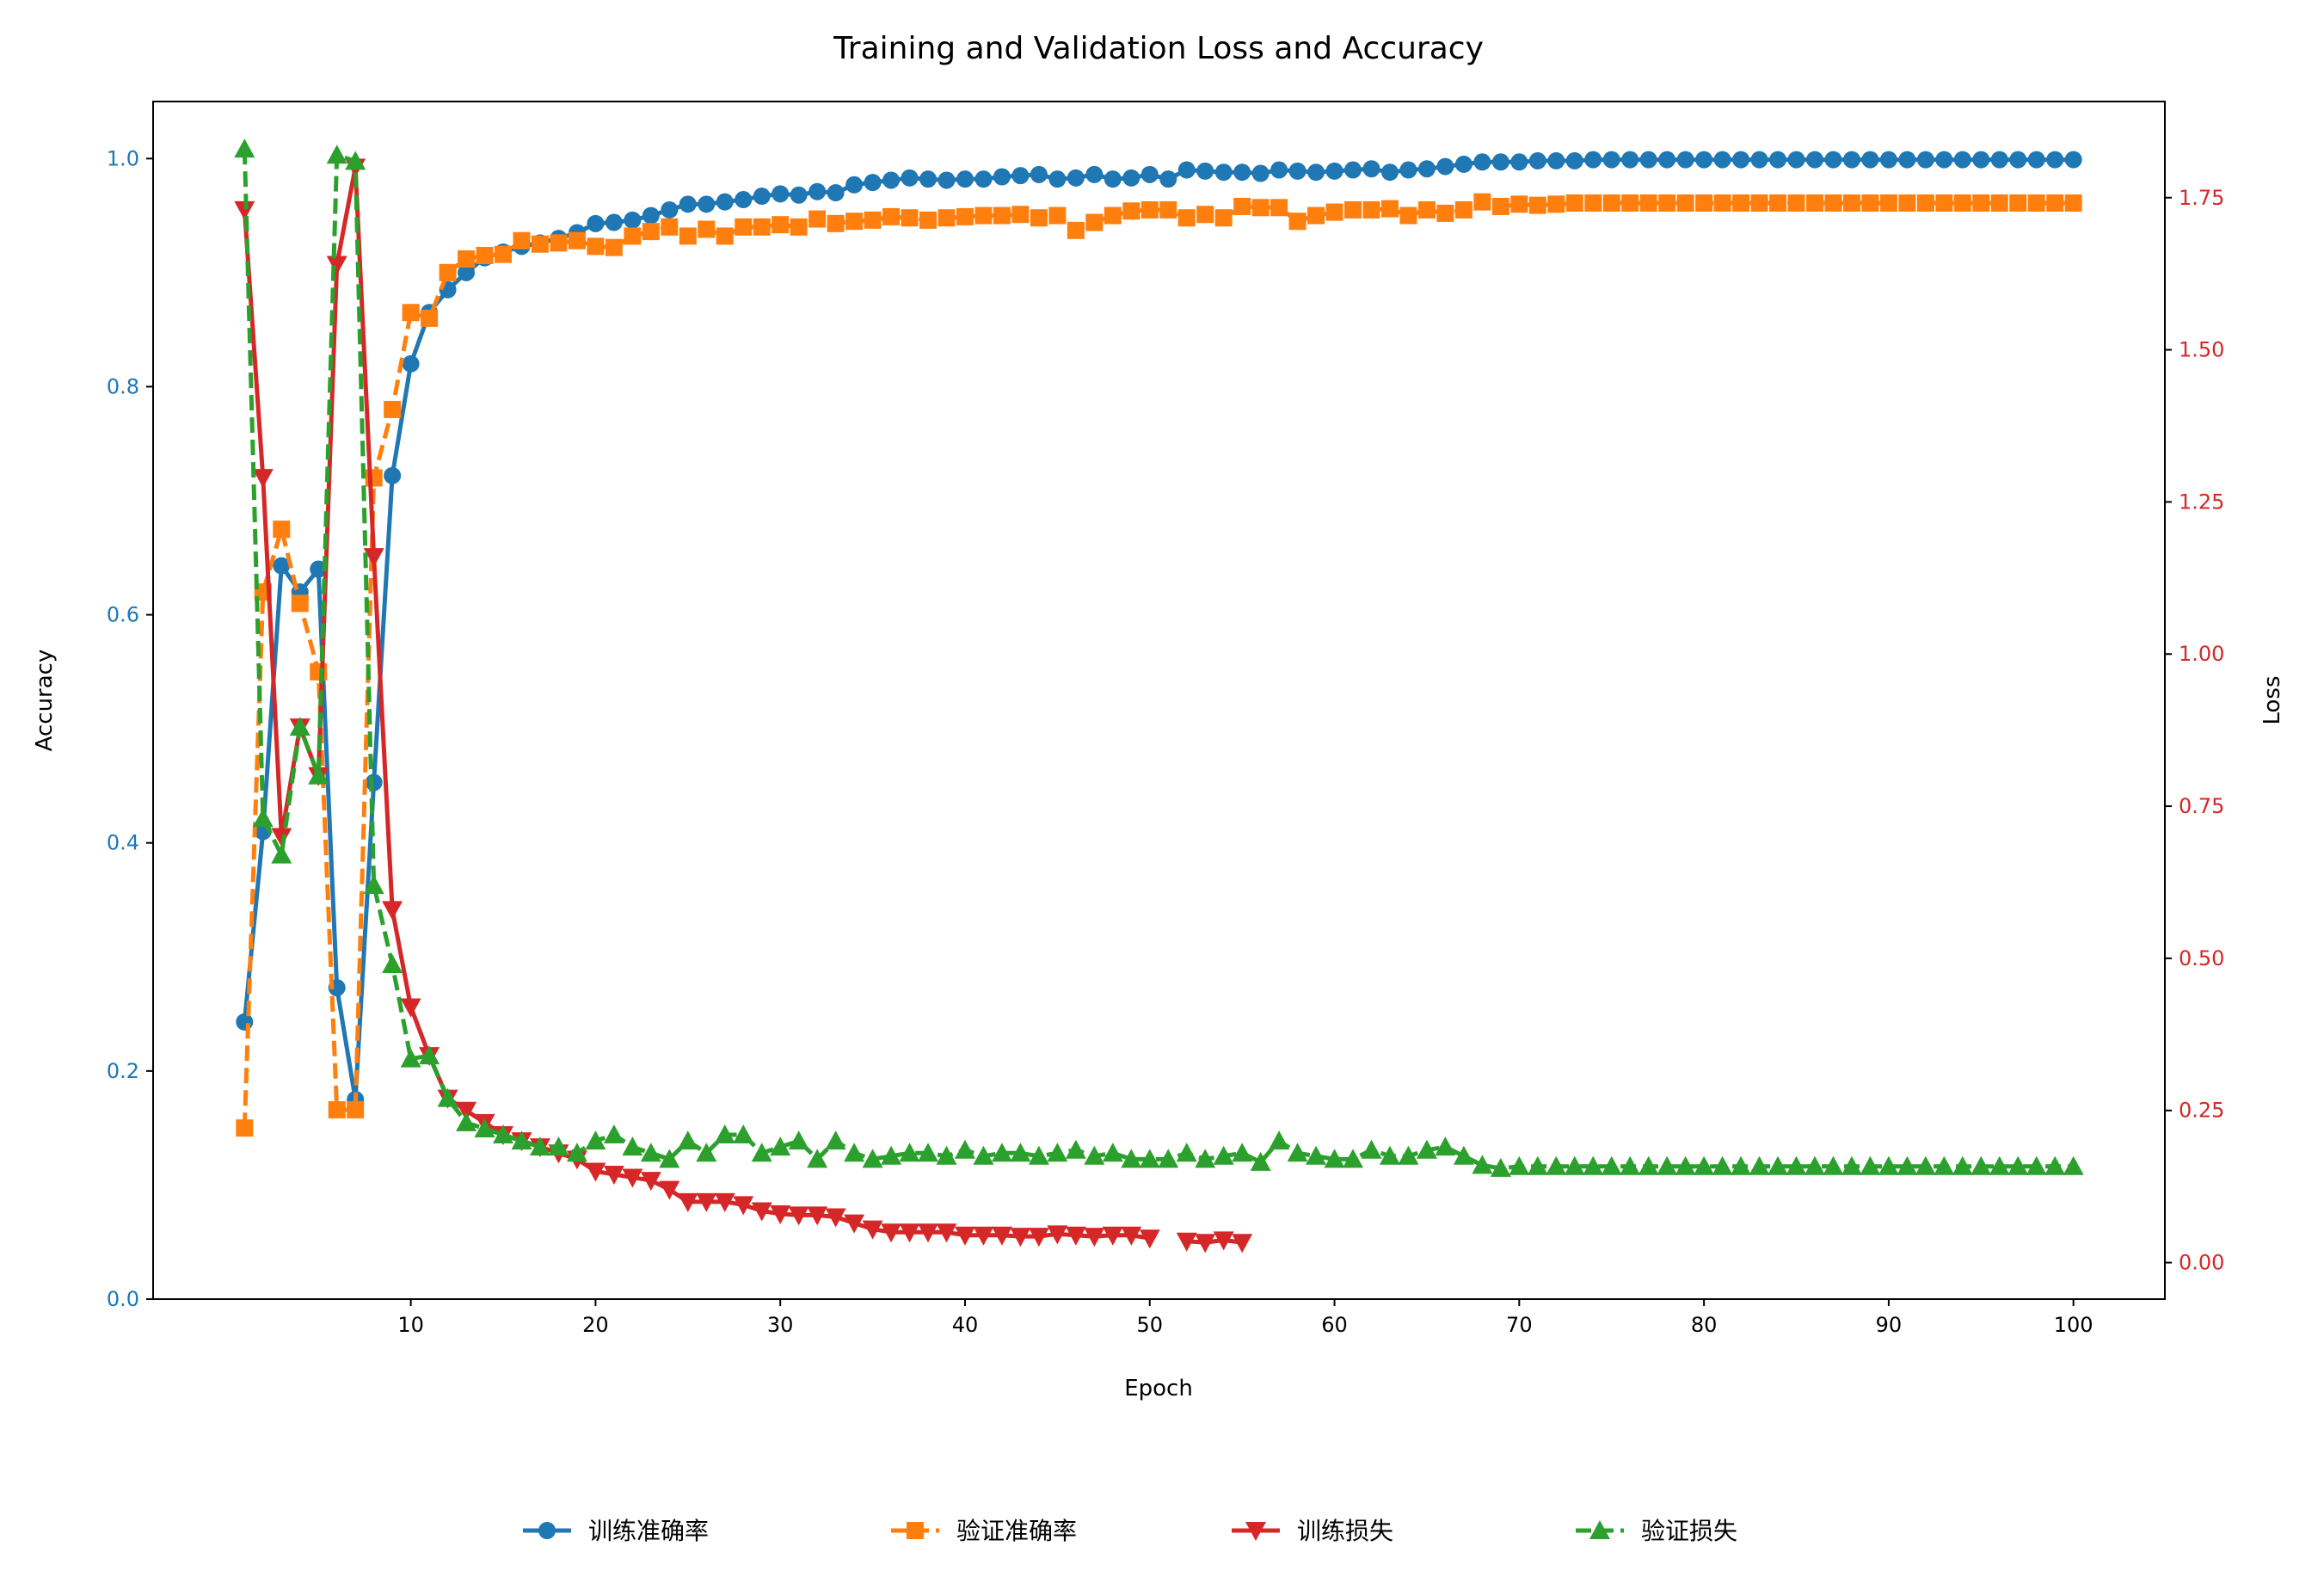  What do you see at coordinates (123, 386) in the screenshot?
I see `y-tick-label-left: 0.8` at bounding box center [123, 386].